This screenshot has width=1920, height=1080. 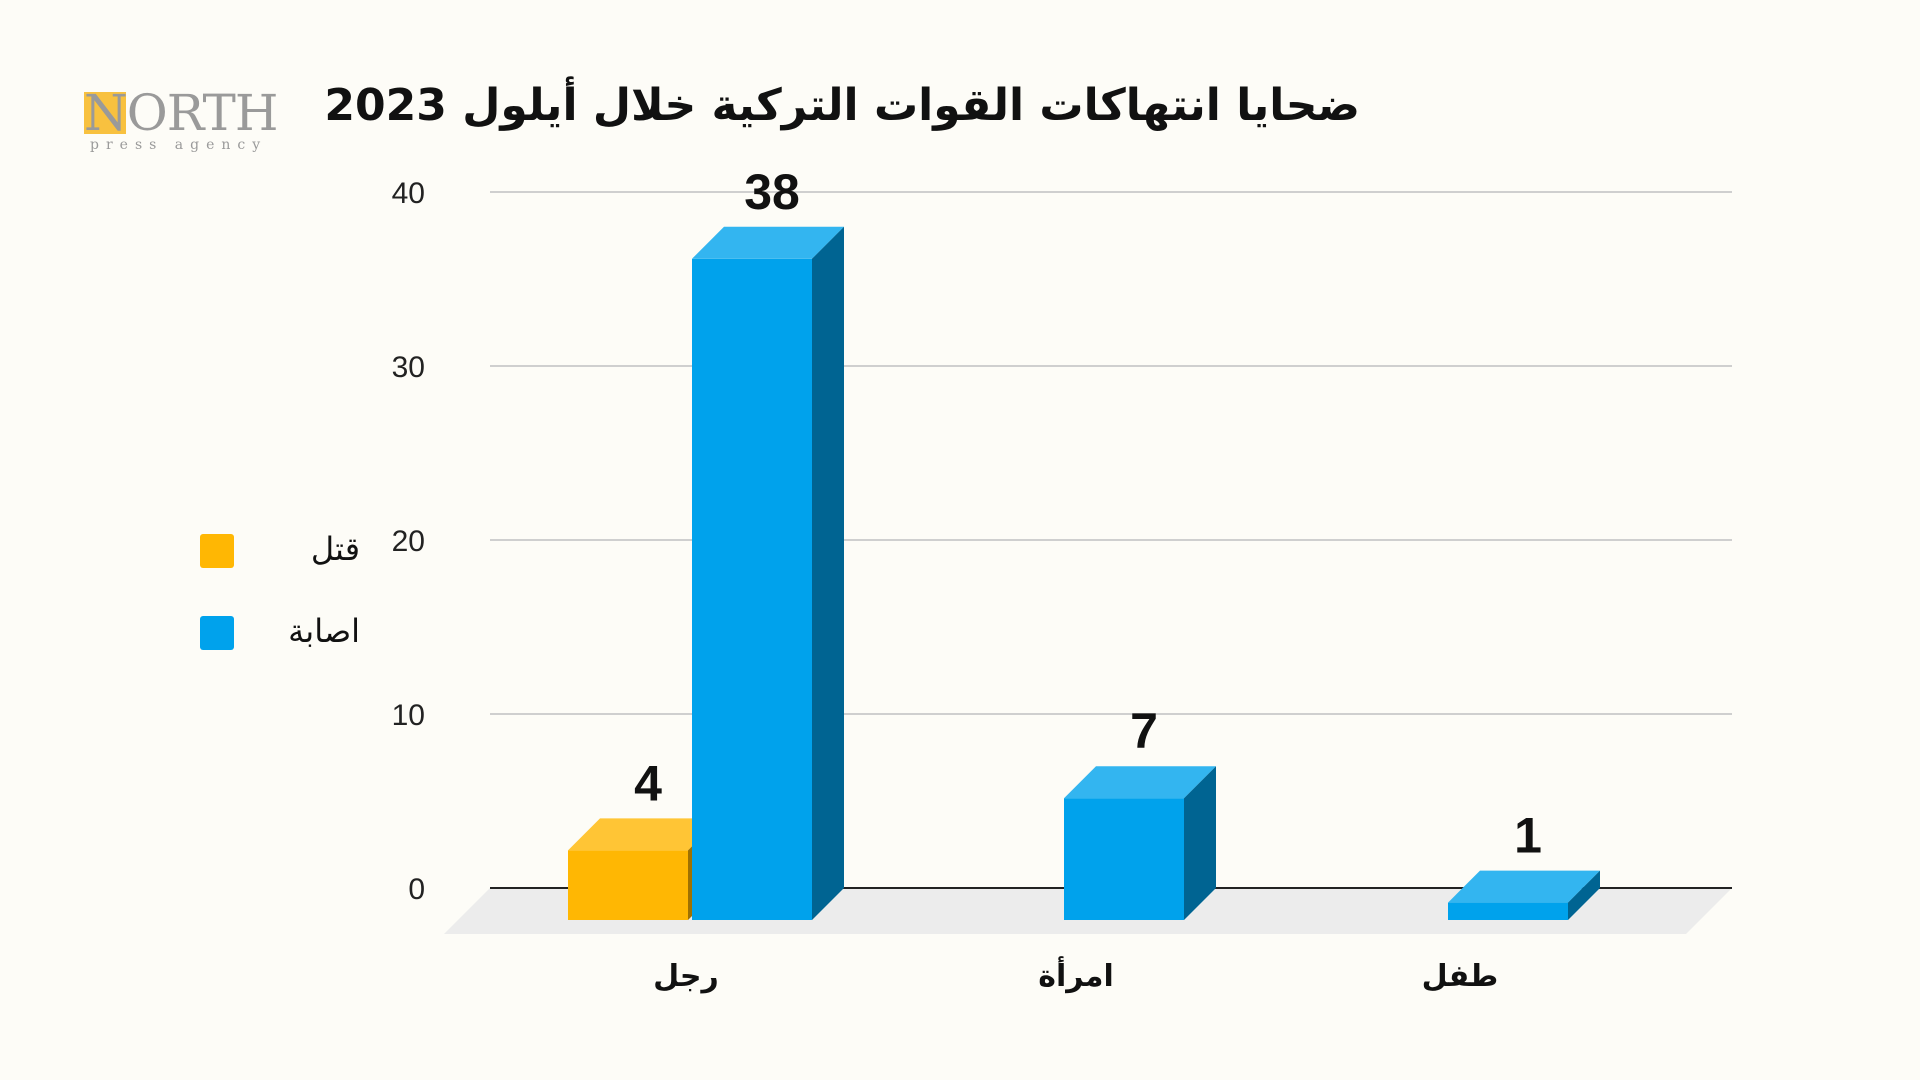 What do you see at coordinates (686, 976) in the screenshot?
I see `x-tick-label-0: رجل` at bounding box center [686, 976].